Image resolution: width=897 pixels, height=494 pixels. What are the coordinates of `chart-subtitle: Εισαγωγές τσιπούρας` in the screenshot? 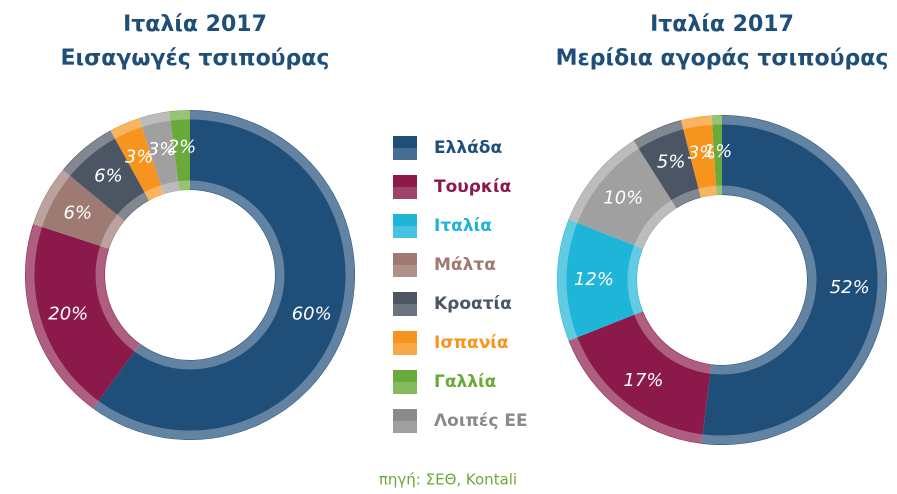 It's located at (195, 58).